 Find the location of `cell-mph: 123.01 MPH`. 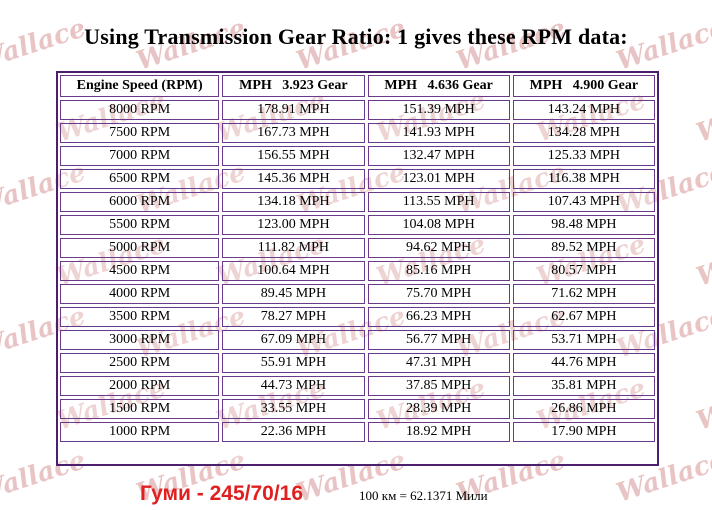

cell-mph: 123.01 MPH is located at coordinates (438, 179).